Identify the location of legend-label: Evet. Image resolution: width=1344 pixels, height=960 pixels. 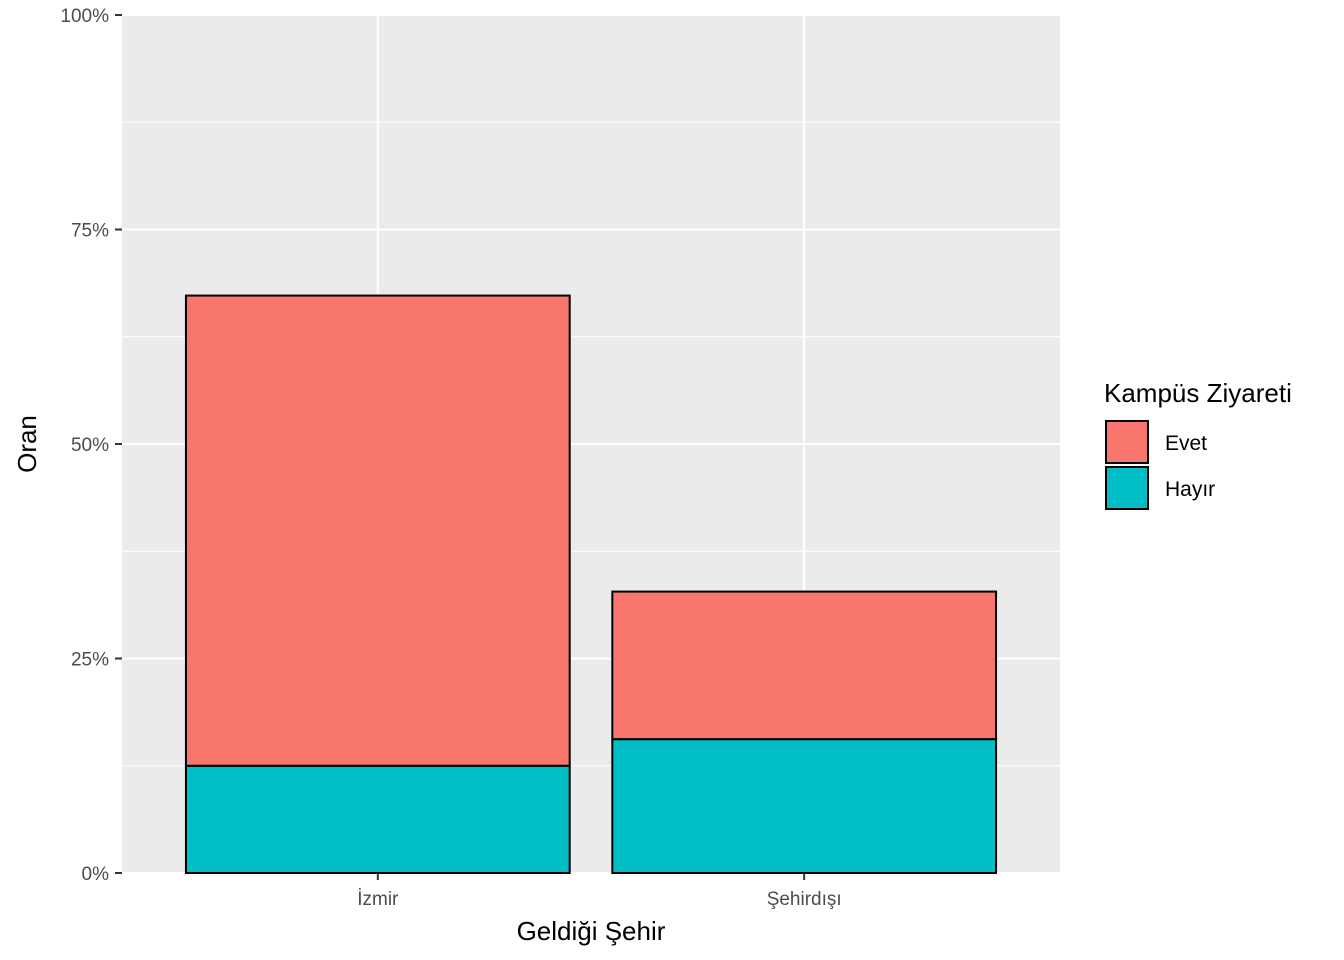
(1186, 443).